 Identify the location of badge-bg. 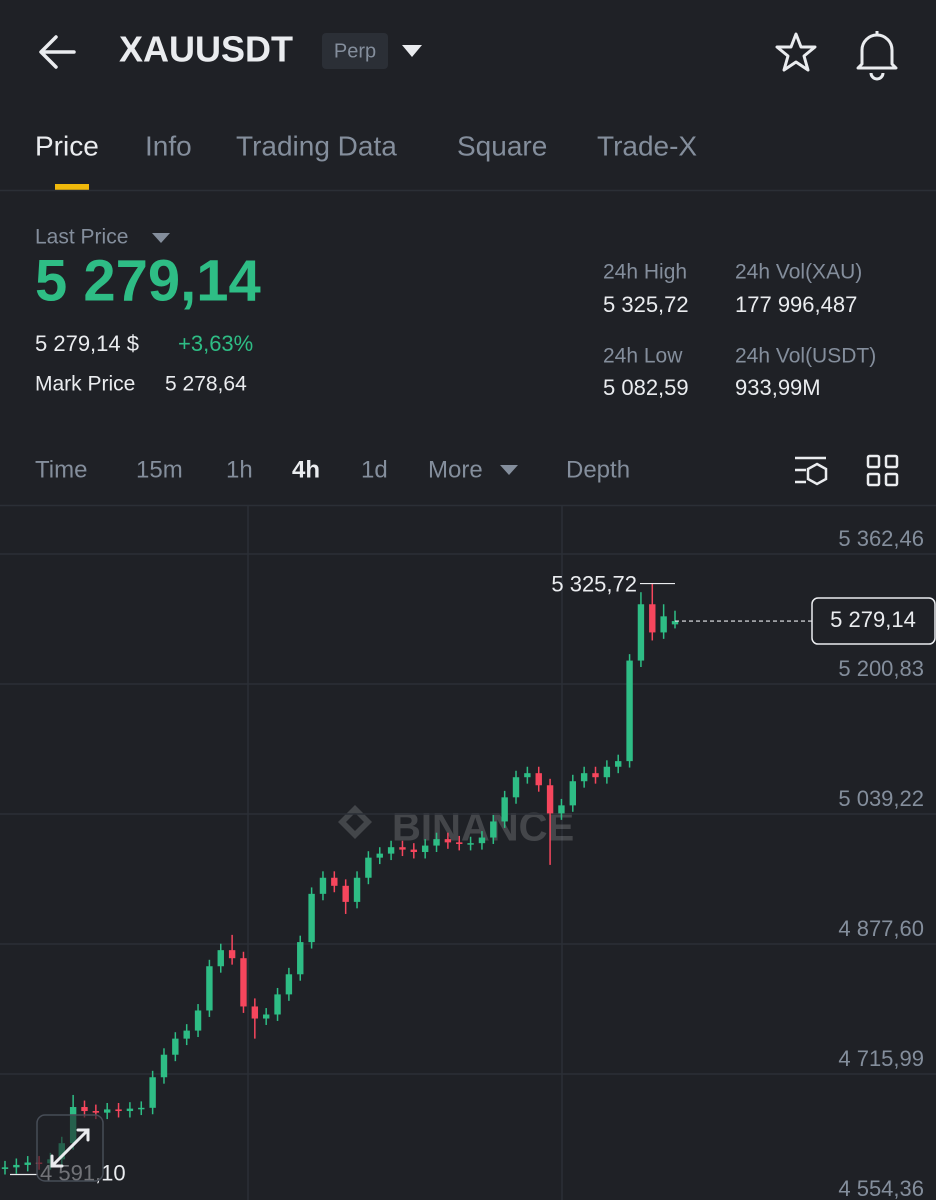
(355, 51).